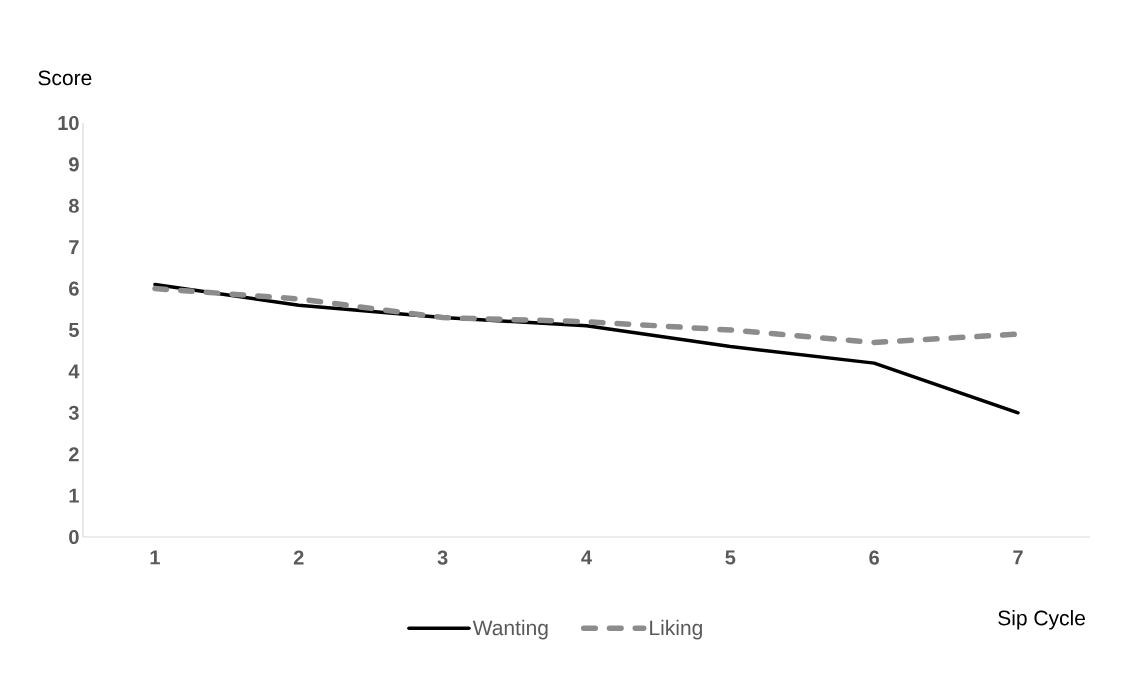  What do you see at coordinates (1041, 620) in the screenshot?
I see `x-axis-title: Sip Cycle` at bounding box center [1041, 620].